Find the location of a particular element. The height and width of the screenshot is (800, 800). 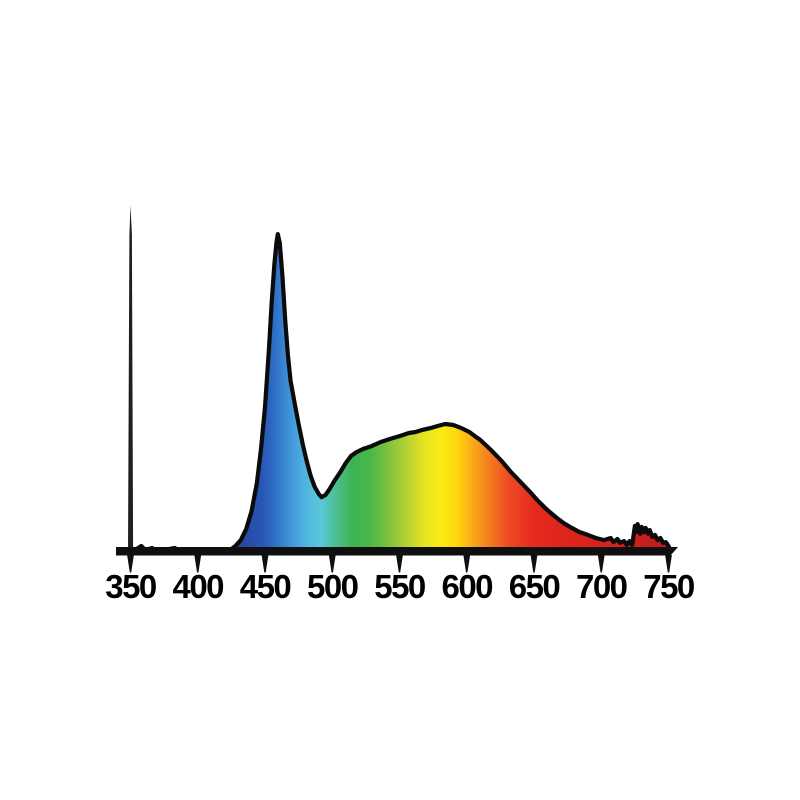

x-axis-tick-label: 400 is located at coordinates (197, 586).